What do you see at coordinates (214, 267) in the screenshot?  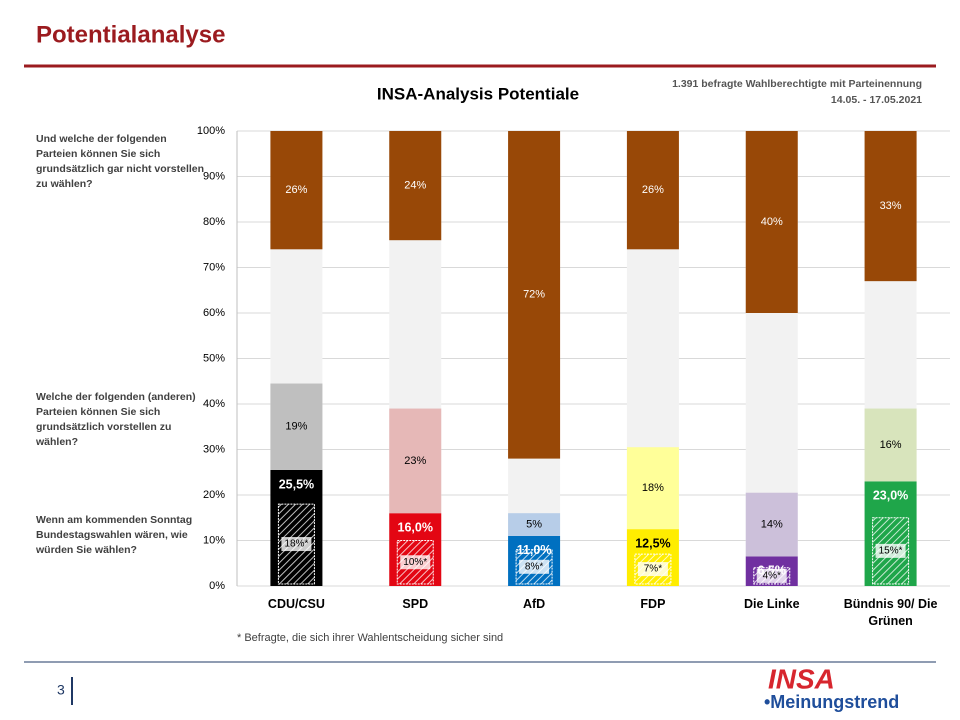 I see `y-tick-label: 70%` at bounding box center [214, 267].